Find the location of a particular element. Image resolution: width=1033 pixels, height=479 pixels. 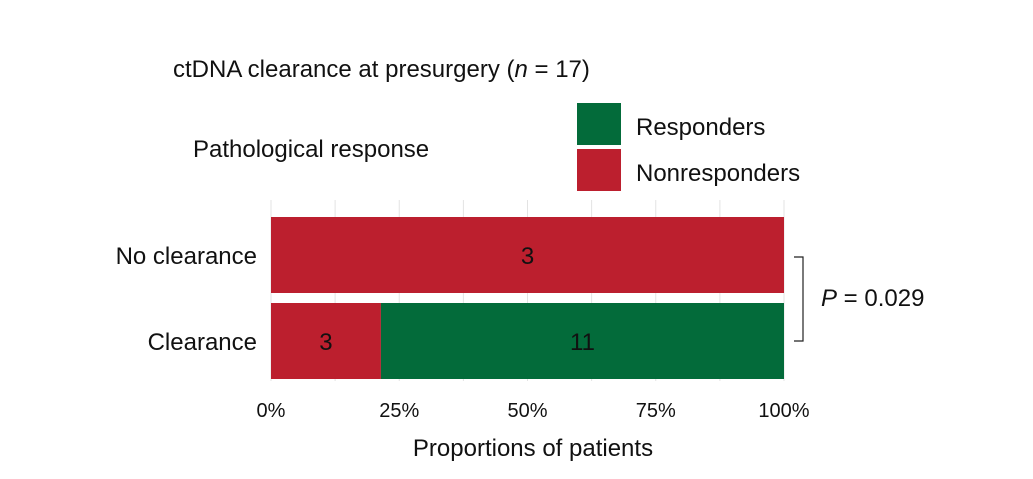

significance-bracket is located at coordinates (799, 299).